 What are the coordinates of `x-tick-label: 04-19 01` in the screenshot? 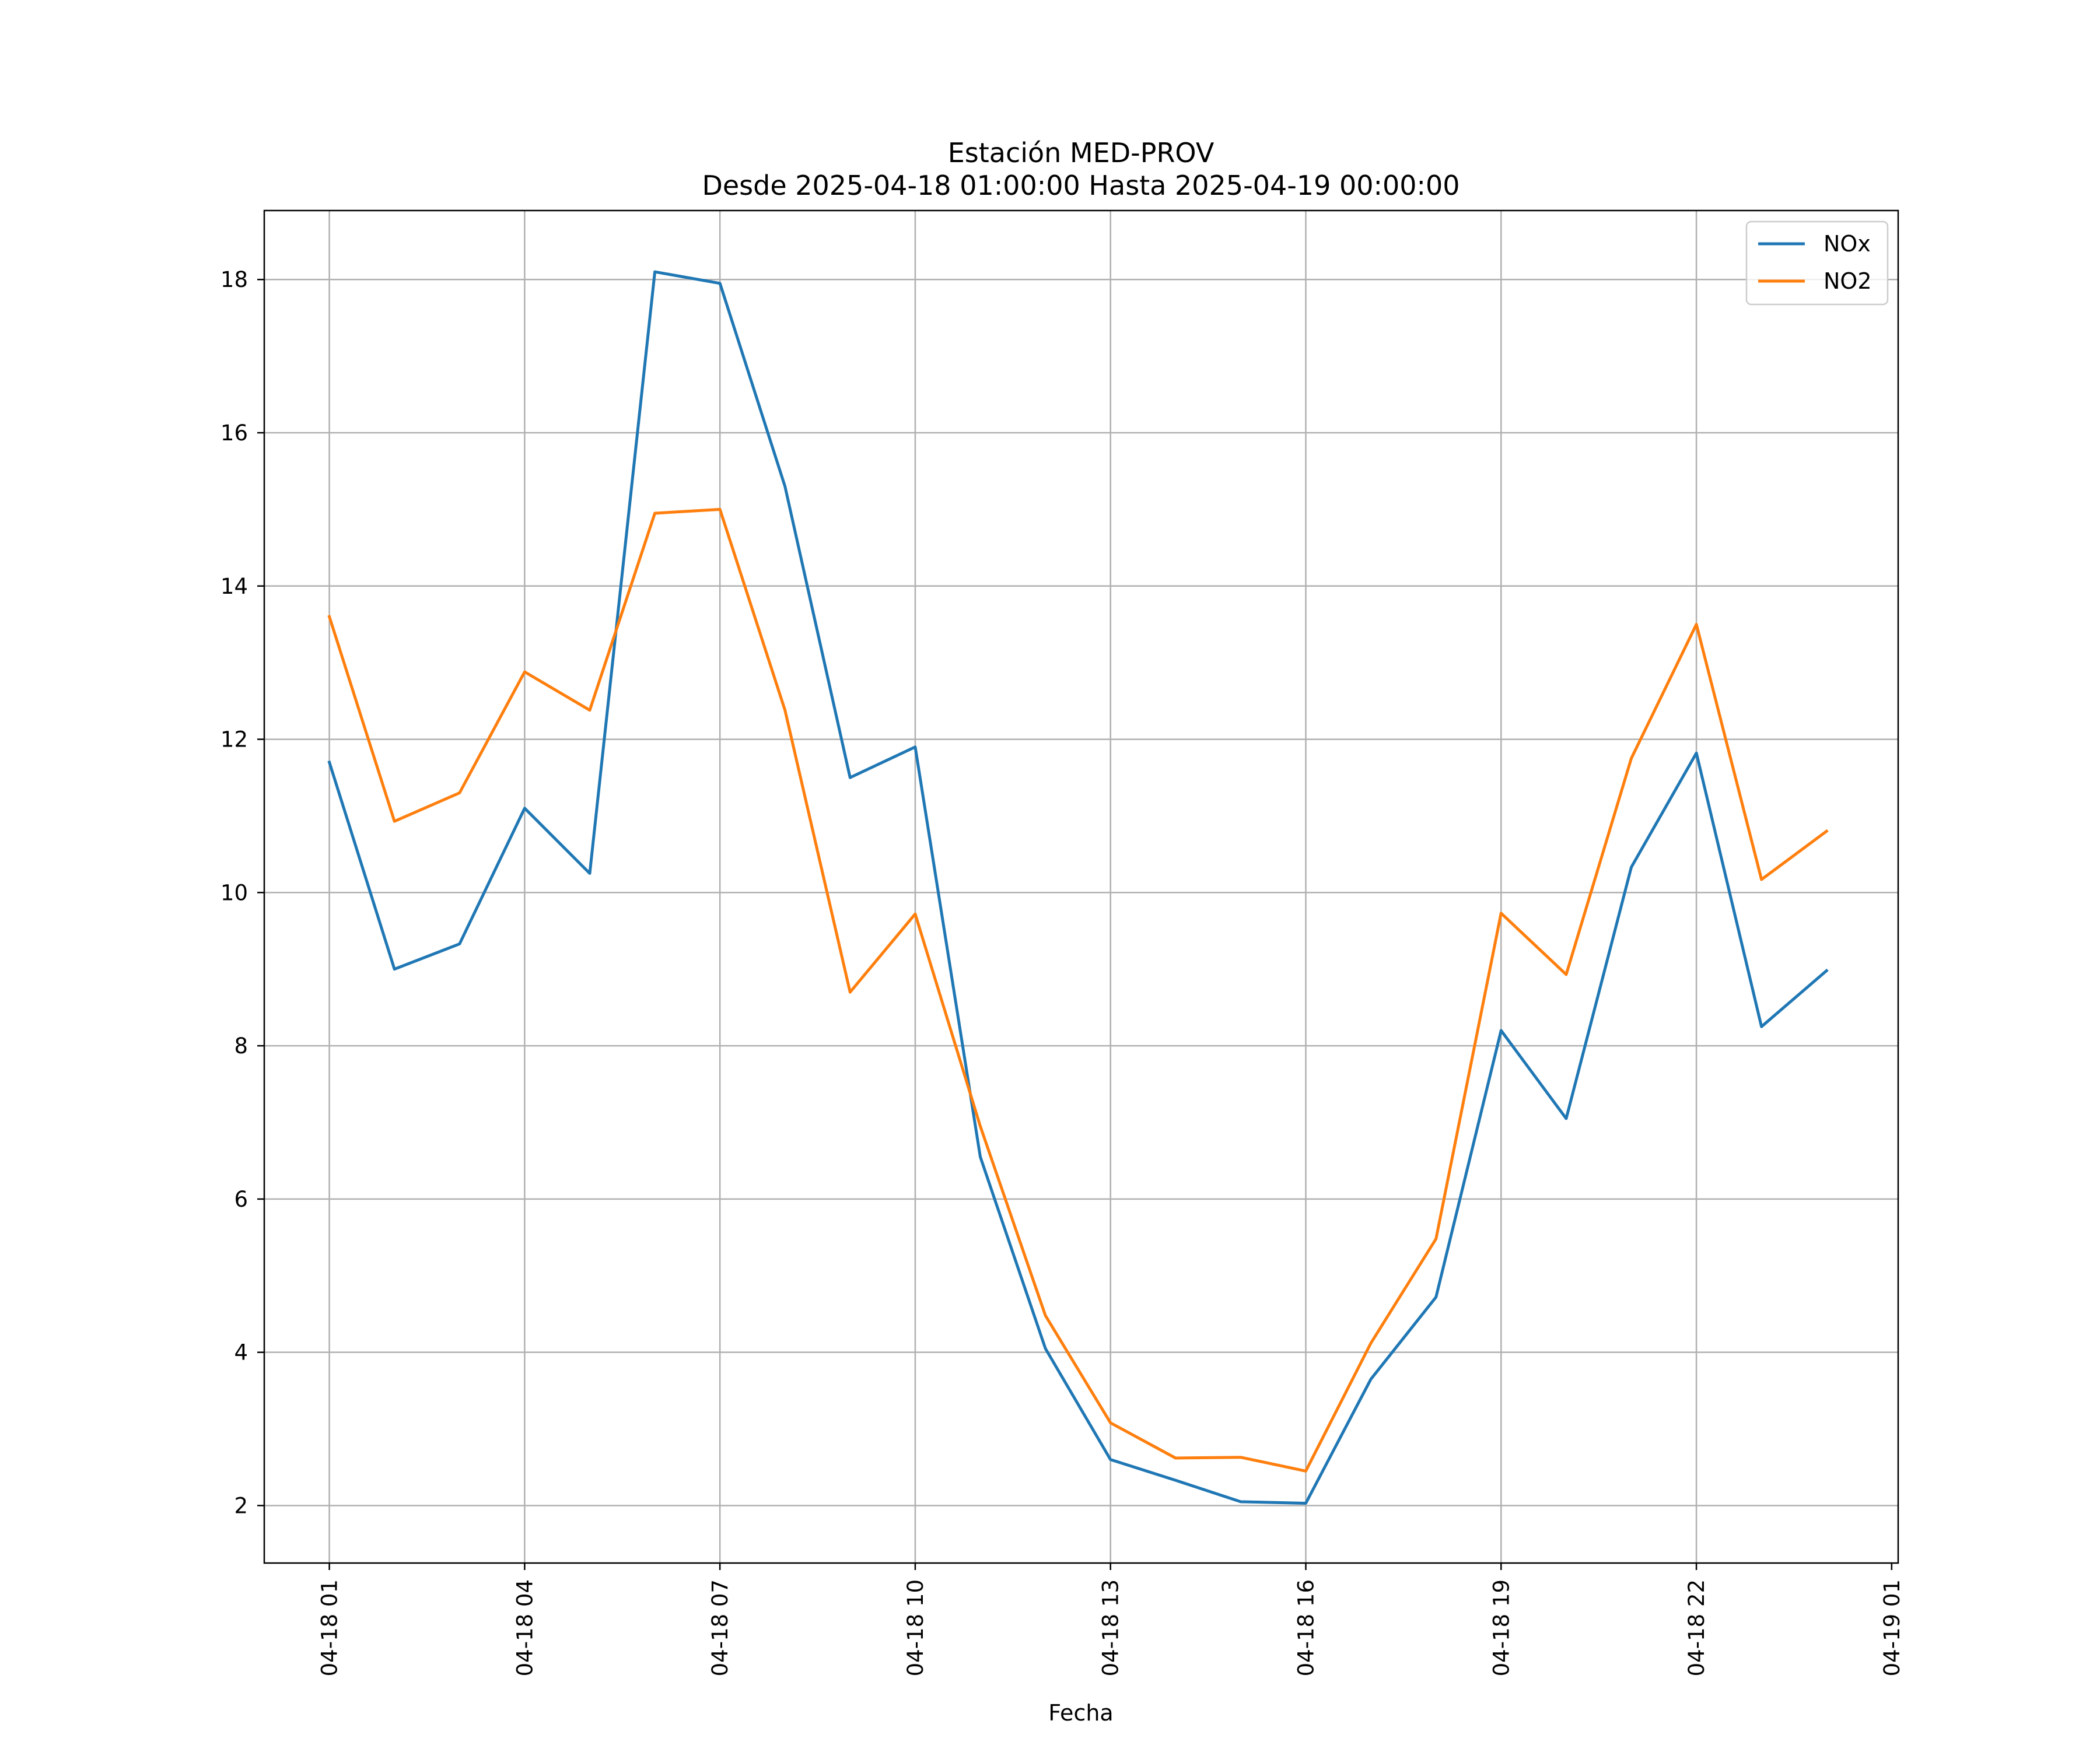 It's located at (1892, 1627).